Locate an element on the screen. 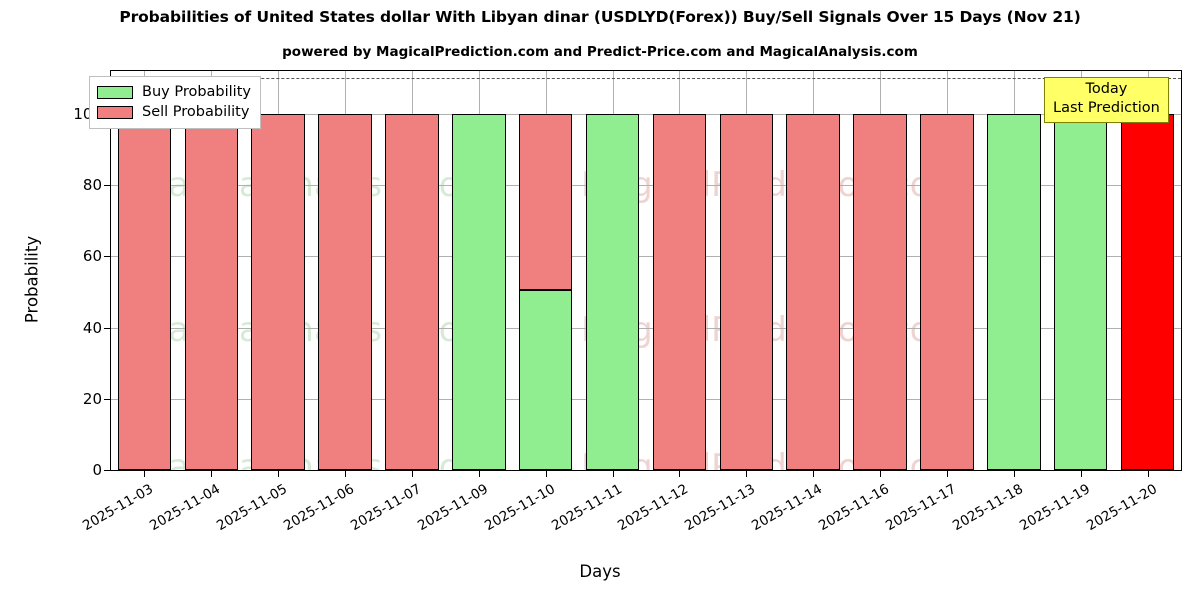 The width and height of the screenshot is (1200, 600). x-axis-tick-label: 2025-11-03 is located at coordinates (118, 508).